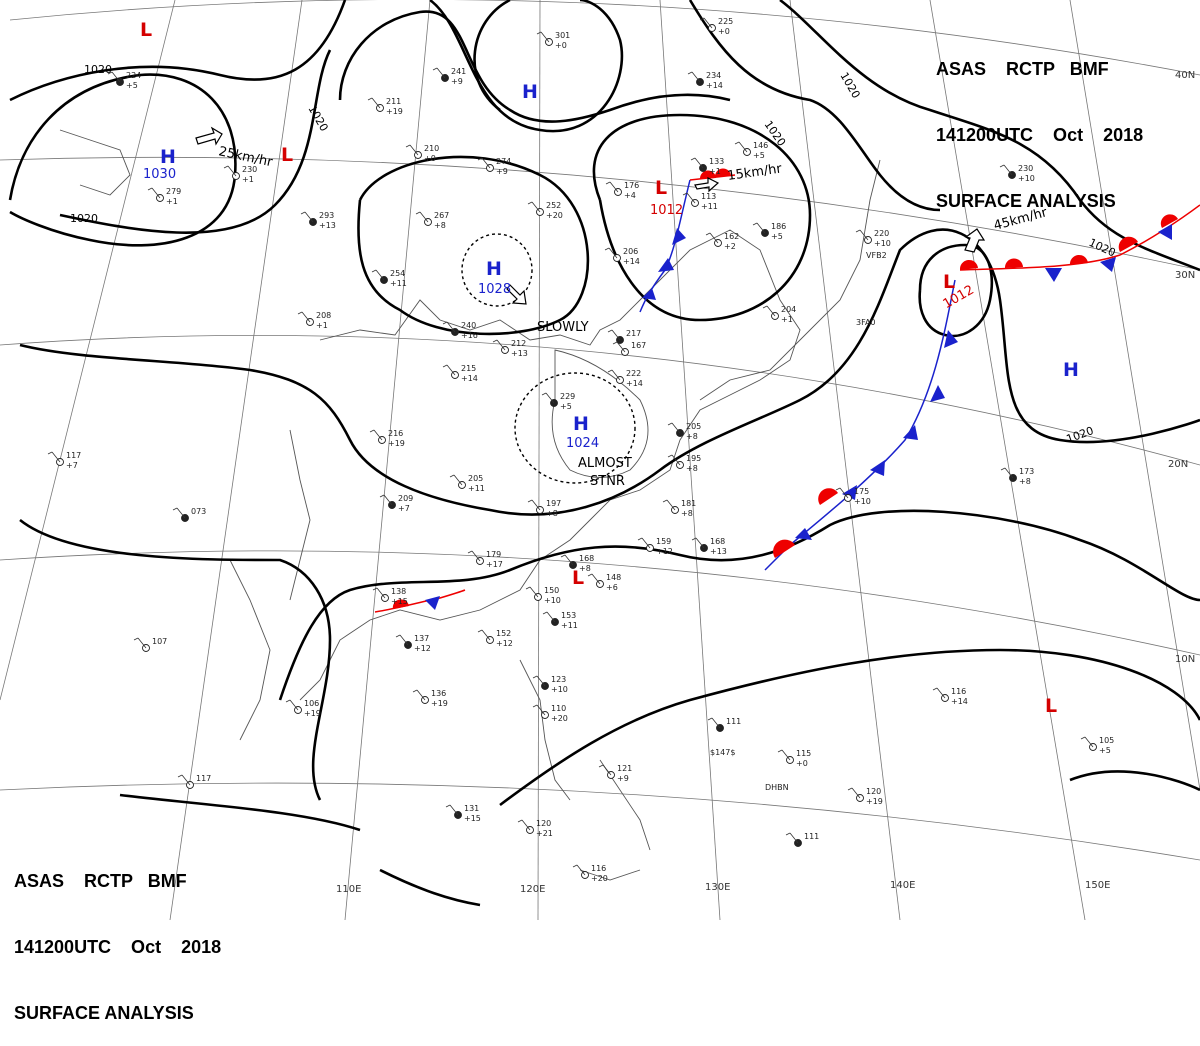  I want to click on station-pressure: 136, so click(438, 693).